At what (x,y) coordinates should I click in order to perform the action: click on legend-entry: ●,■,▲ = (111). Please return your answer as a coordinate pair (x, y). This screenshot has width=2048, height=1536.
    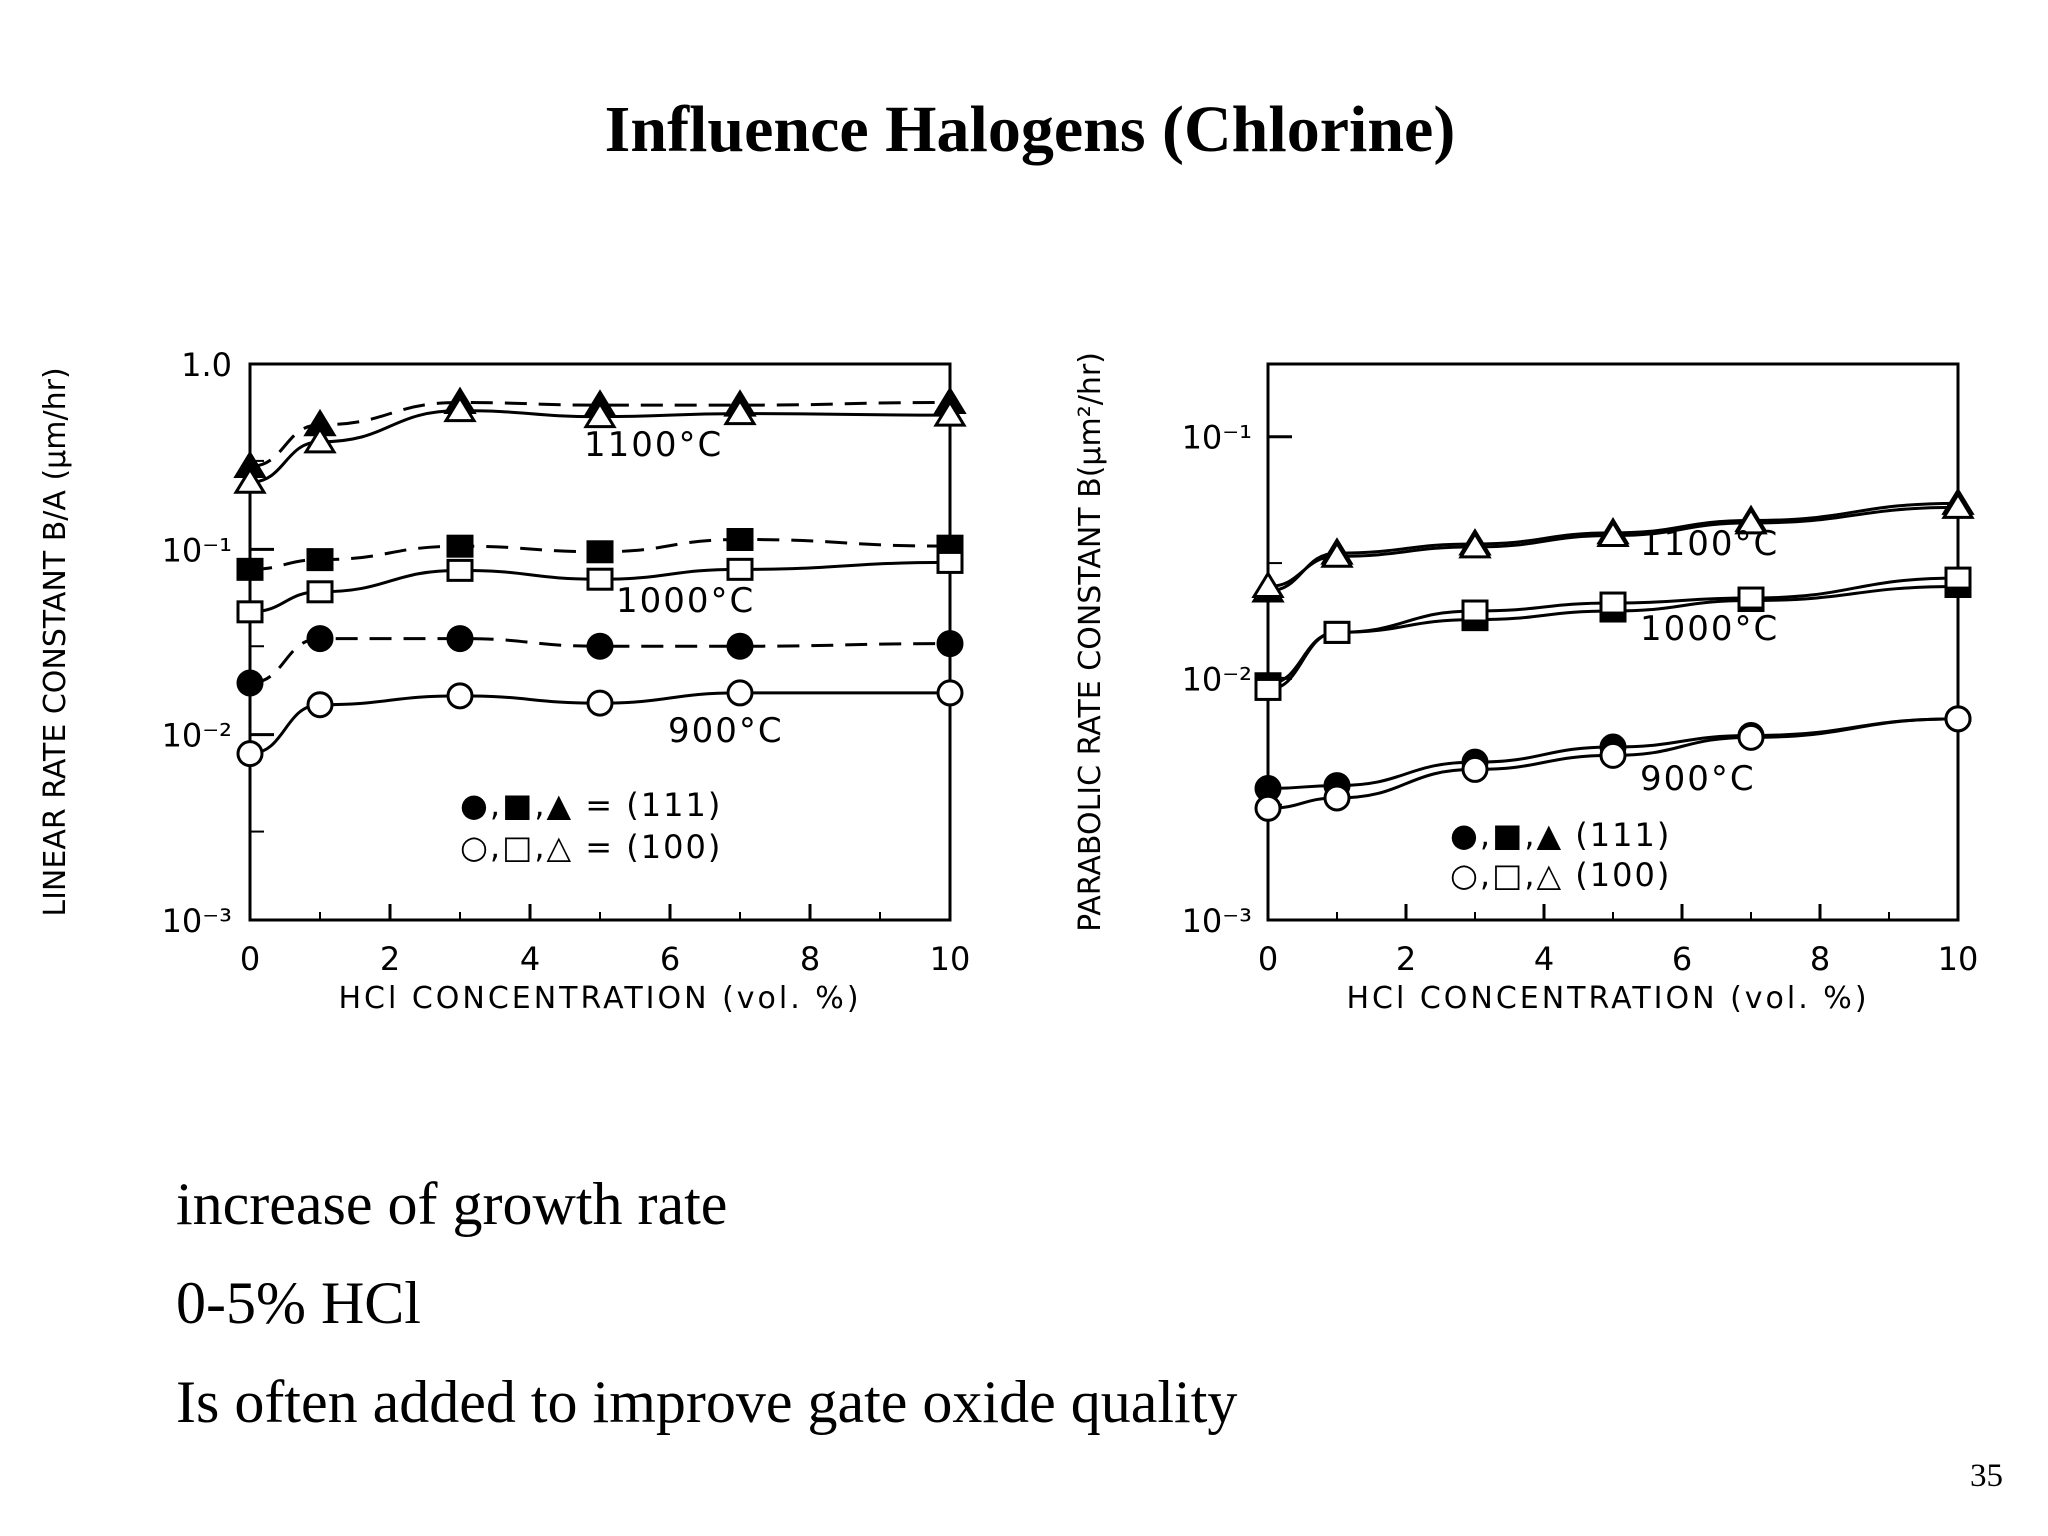
    Looking at the image, I should click on (591, 805).